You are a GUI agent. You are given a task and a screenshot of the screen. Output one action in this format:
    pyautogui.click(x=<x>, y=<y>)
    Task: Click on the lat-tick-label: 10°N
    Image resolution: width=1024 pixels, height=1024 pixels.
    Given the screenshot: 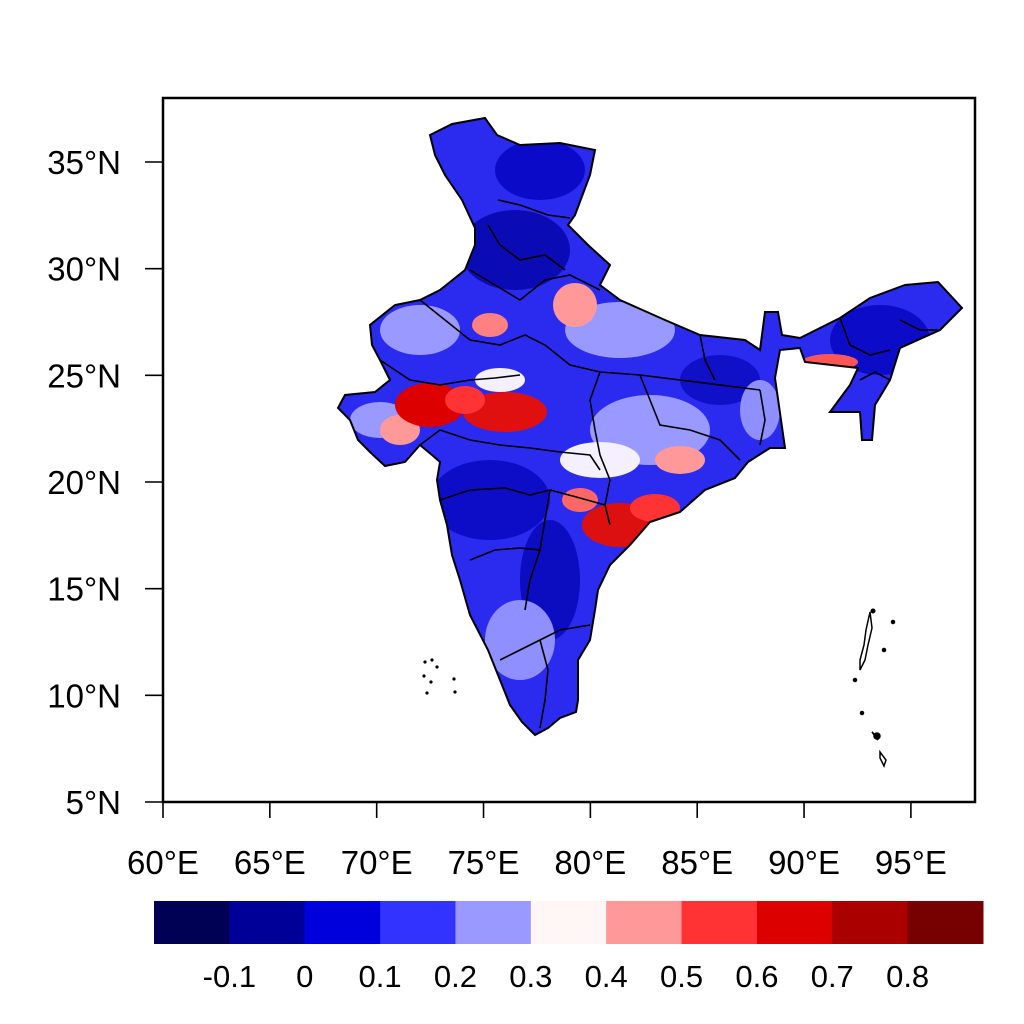 What is the action you would take?
    pyautogui.click(x=84, y=695)
    